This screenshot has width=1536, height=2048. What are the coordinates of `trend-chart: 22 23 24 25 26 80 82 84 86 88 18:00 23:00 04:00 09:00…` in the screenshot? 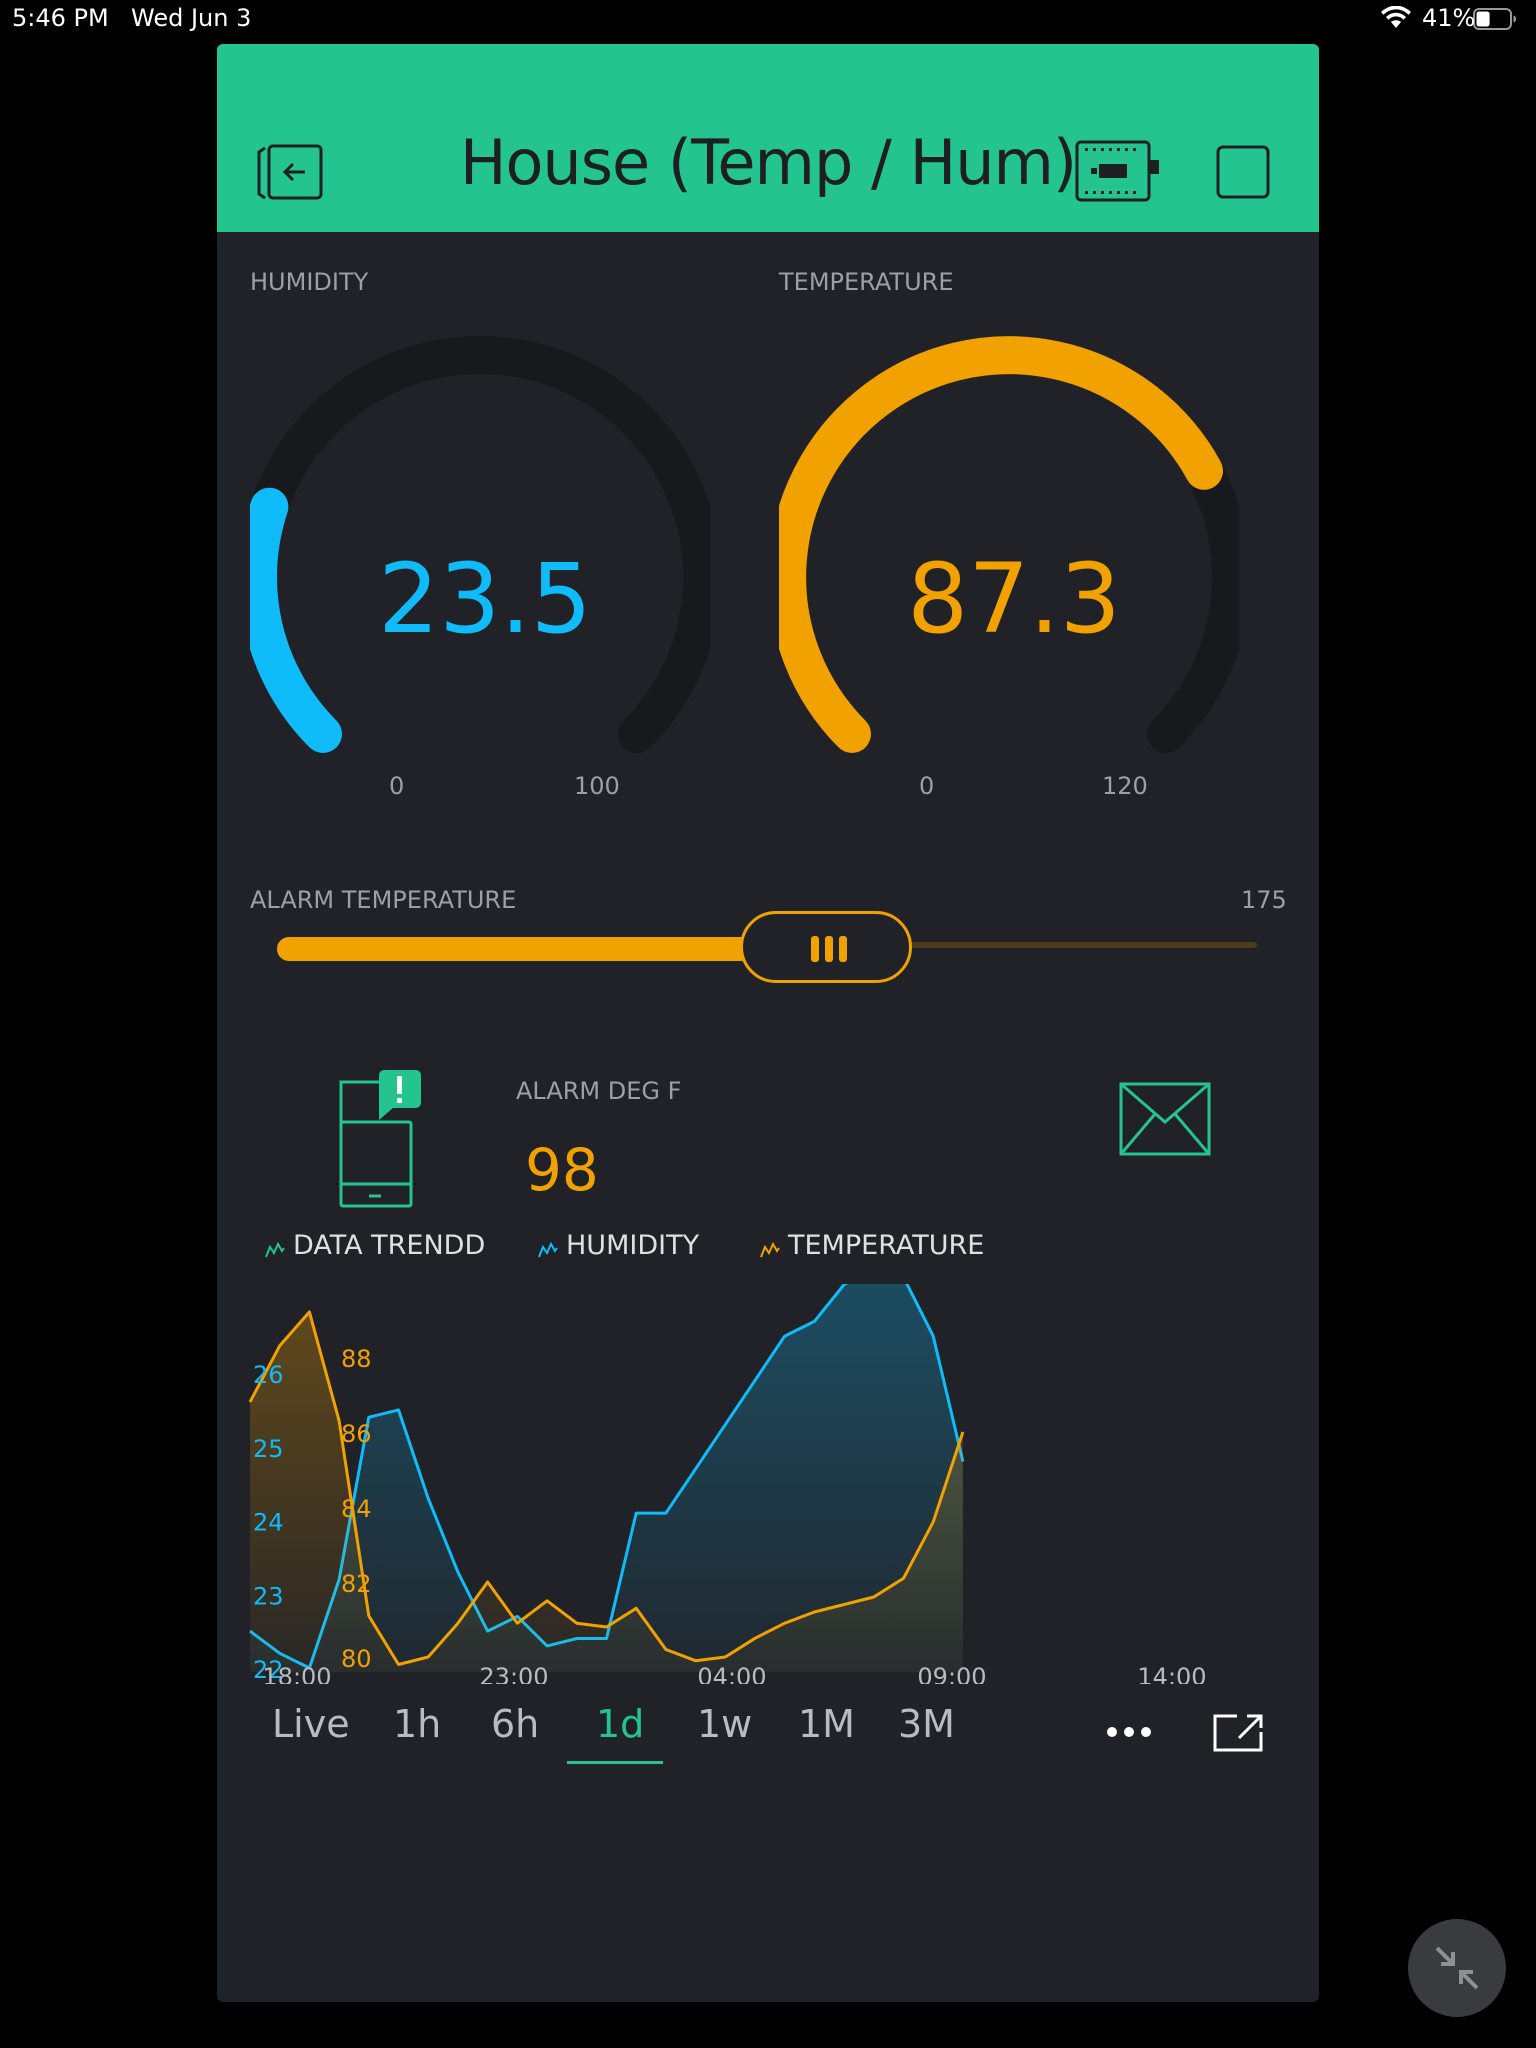 It's located at (768, 1484).